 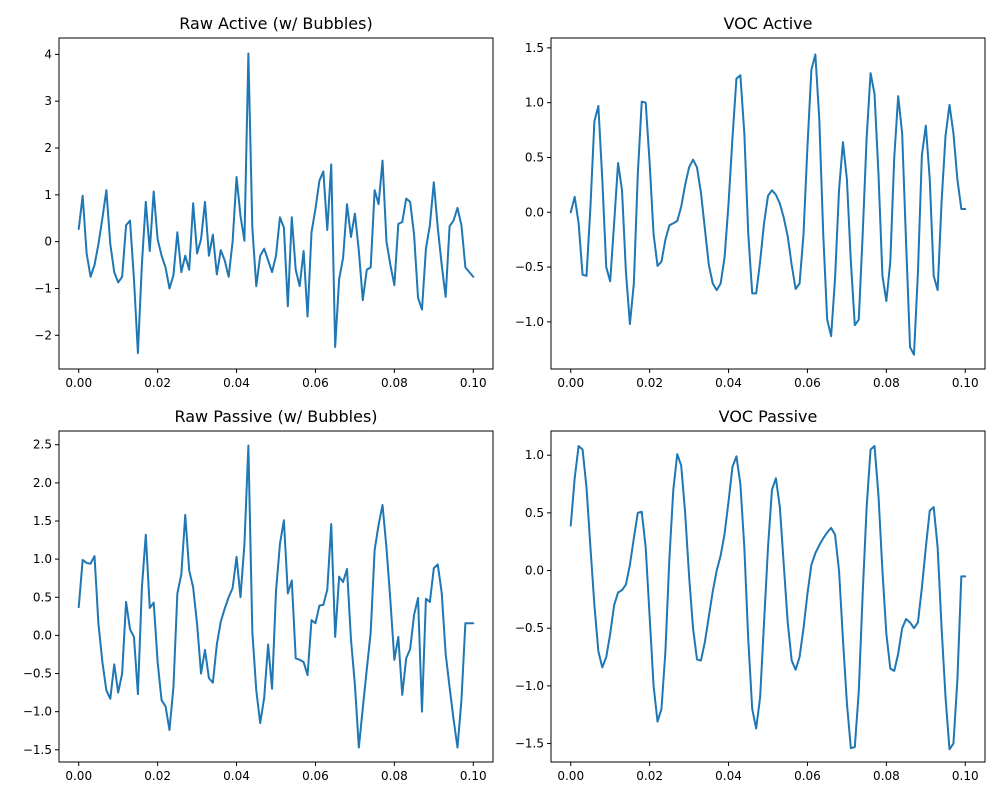 What do you see at coordinates (768, 416) in the screenshot?
I see `chart-title: VOC Passive` at bounding box center [768, 416].